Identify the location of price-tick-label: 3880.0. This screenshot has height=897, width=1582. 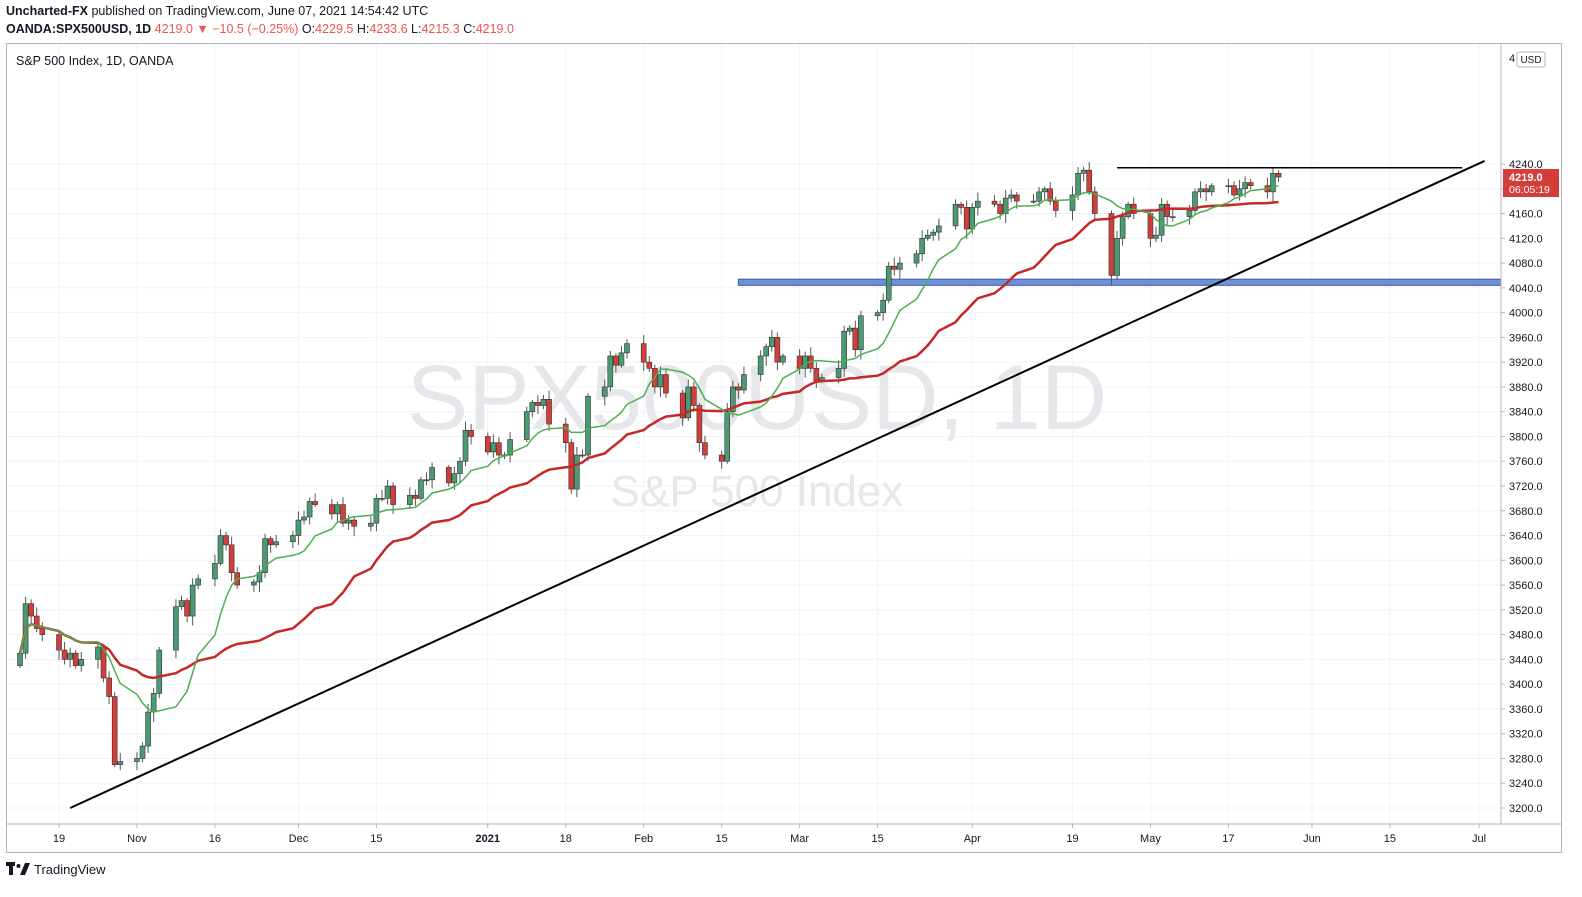
(1526, 388).